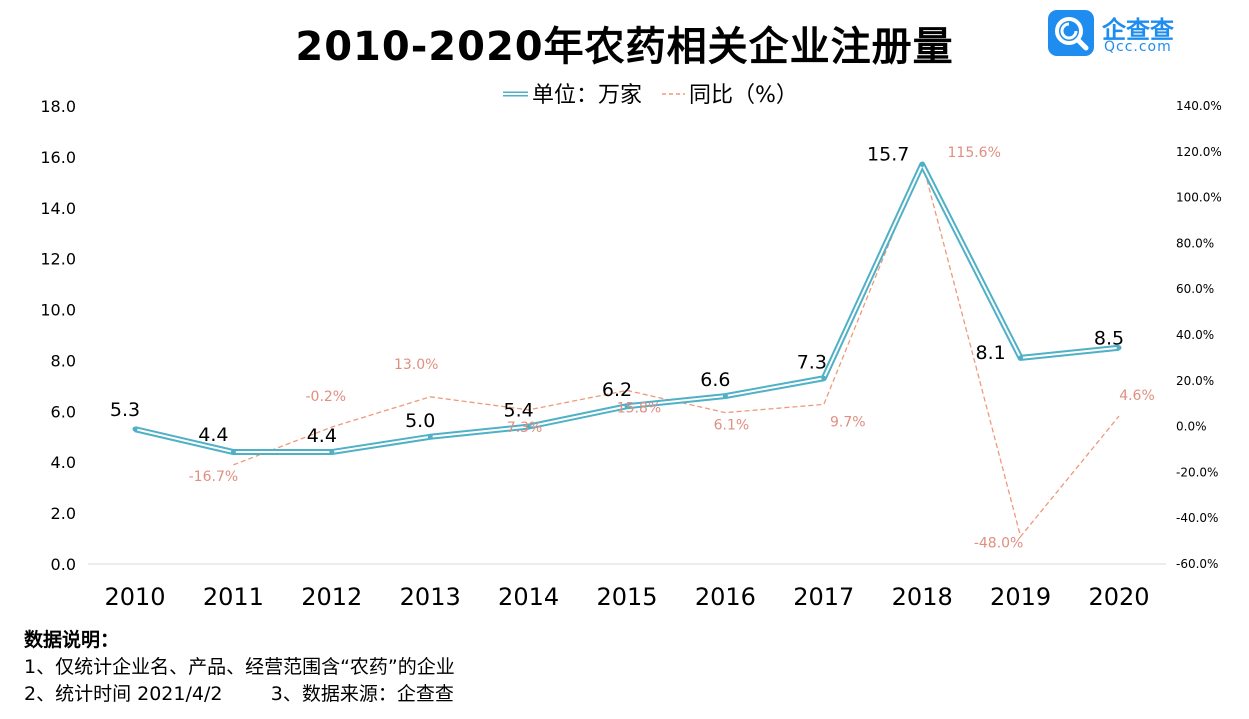 The width and height of the screenshot is (1249, 719). I want to click on right-tick-label: 100.0%, so click(1199, 198).